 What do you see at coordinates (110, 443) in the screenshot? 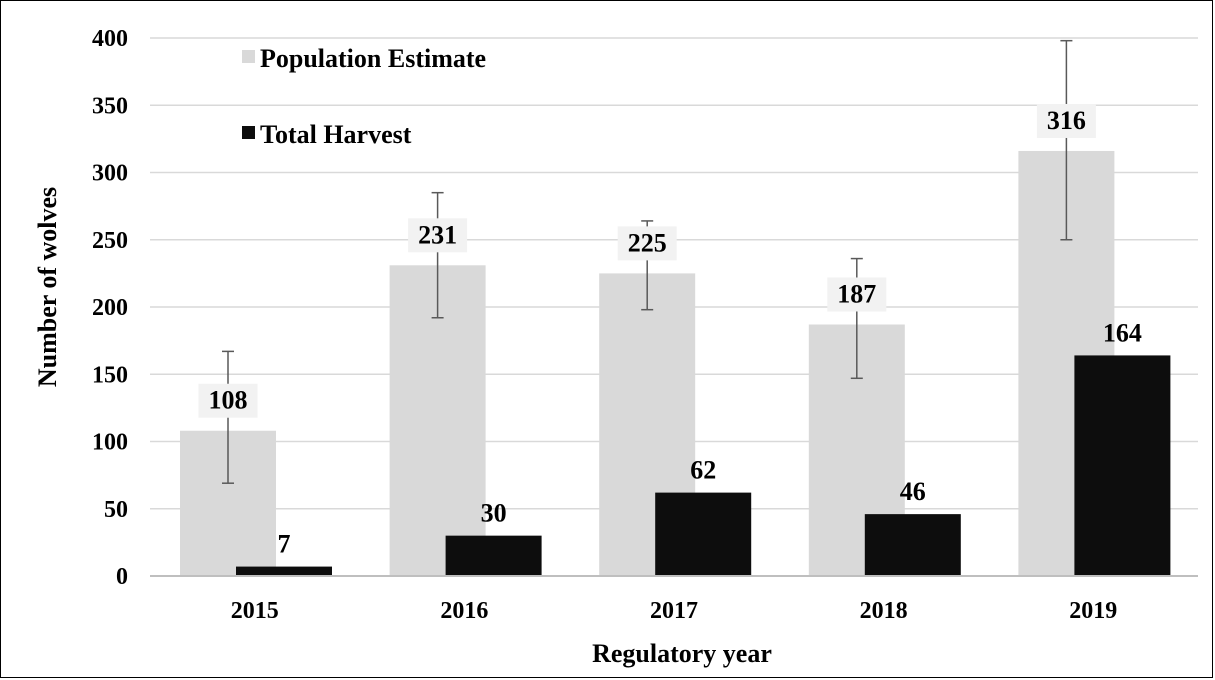
I see `y-tick-label: 100` at bounding box center [110, 443].